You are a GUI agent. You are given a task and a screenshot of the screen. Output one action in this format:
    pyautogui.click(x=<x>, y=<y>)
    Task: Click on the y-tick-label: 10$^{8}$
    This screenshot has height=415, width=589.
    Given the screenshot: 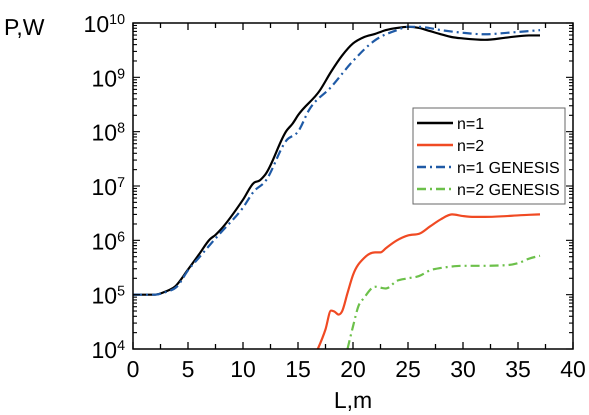 What is the action you would take?
    pyautogui.click(x=108, y=133)
    